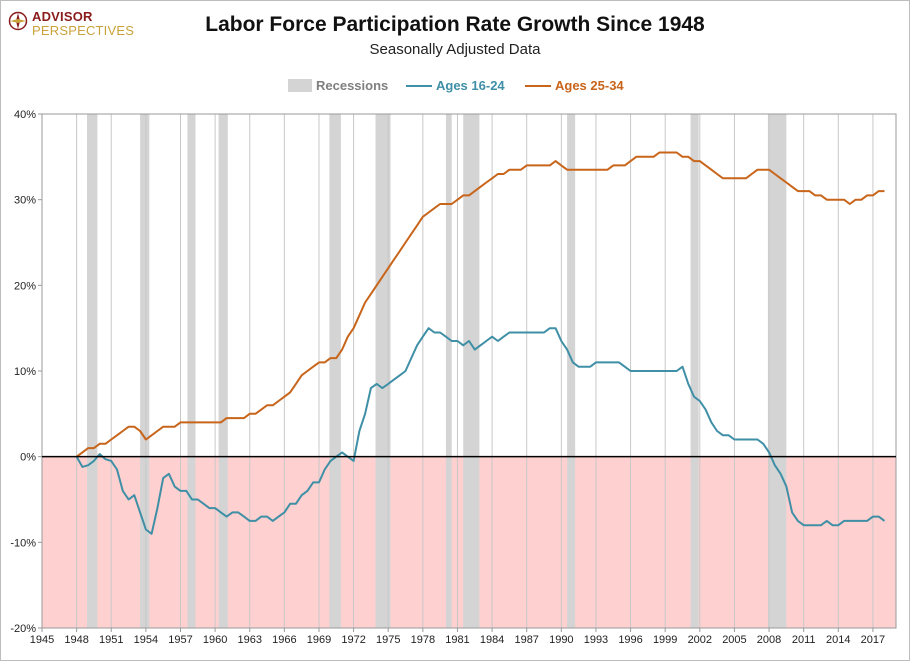 This screenshot has width=910, height=661. I want to click on chart-legend: Recessions Ages 16-24 Ages 25-34, so click(455, 85).